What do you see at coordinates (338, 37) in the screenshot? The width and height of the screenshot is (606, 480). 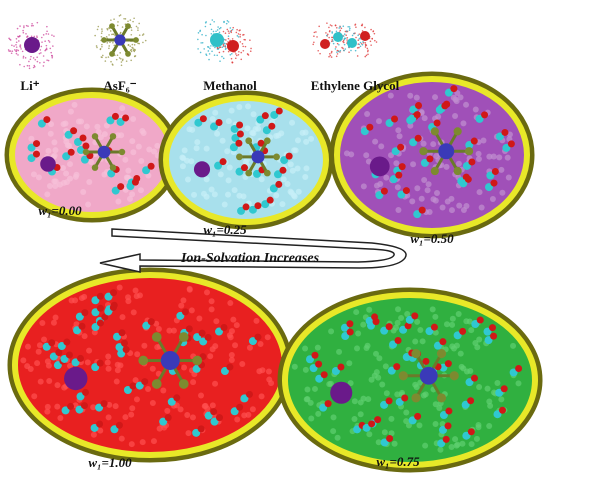 I see `atom` at bounding box center [338, 37].